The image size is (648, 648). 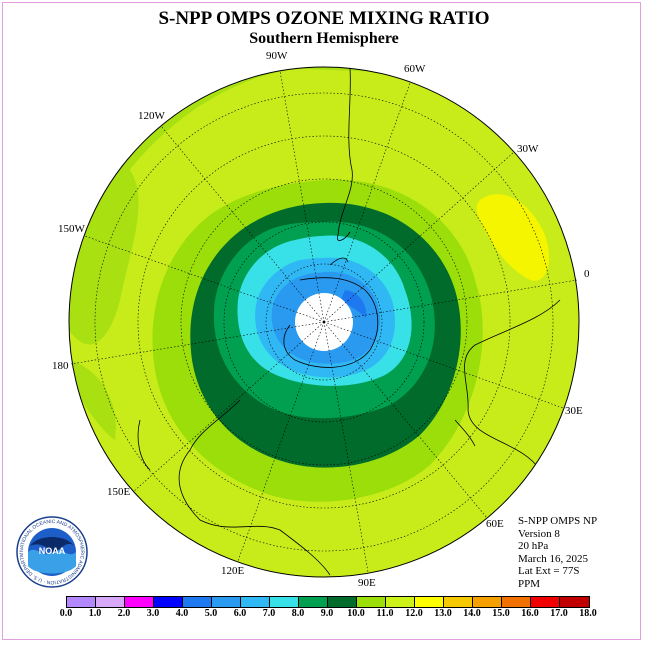 I want to click on lon-label-60e: 60E, so click(x=495, y=524).